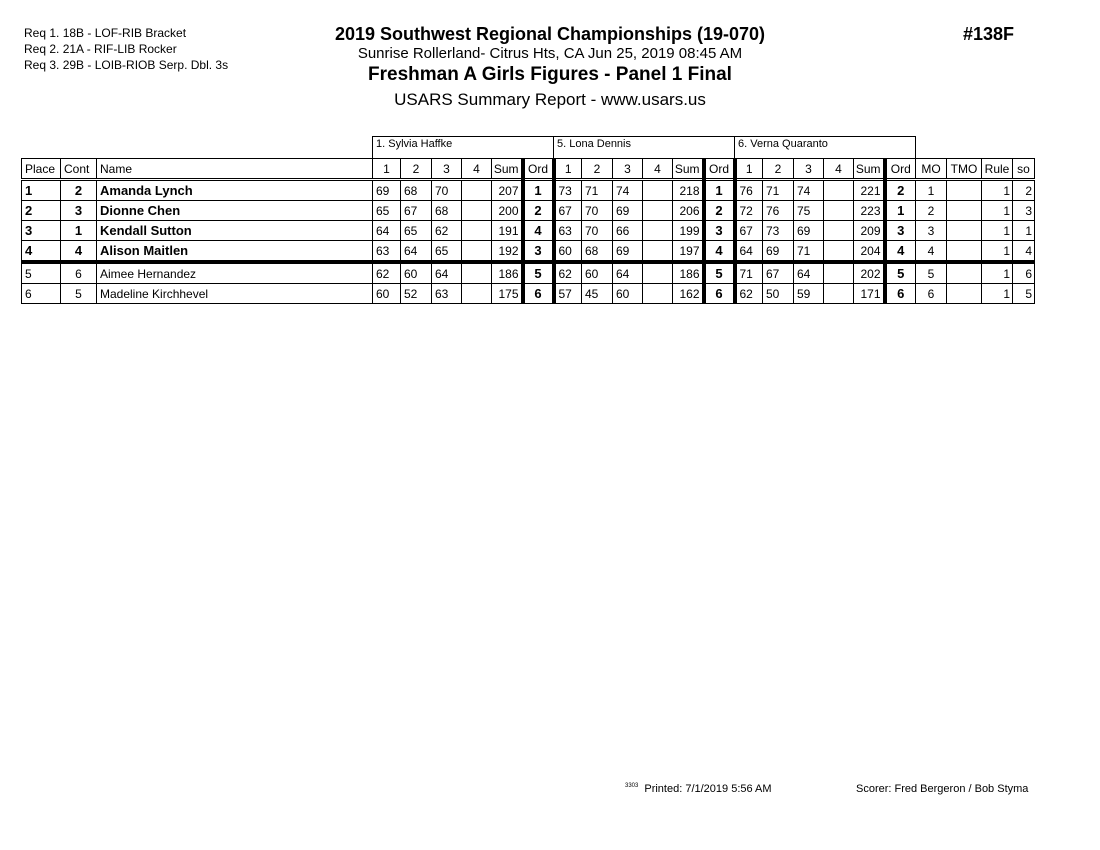  I want to click on sum-cell: 202, so click(869, 272).